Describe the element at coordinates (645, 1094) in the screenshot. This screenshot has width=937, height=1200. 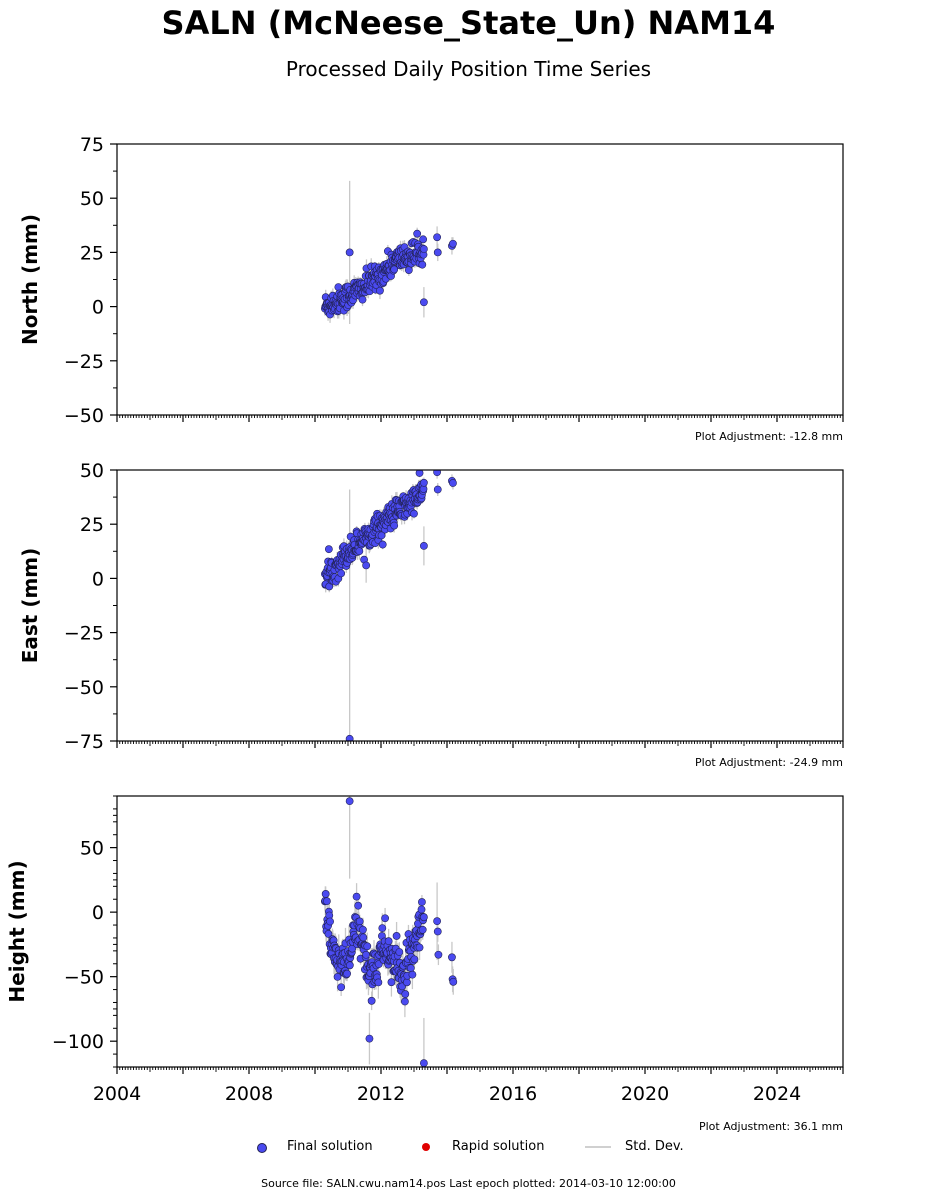
I see `x-tick-label: 2020` at that location.